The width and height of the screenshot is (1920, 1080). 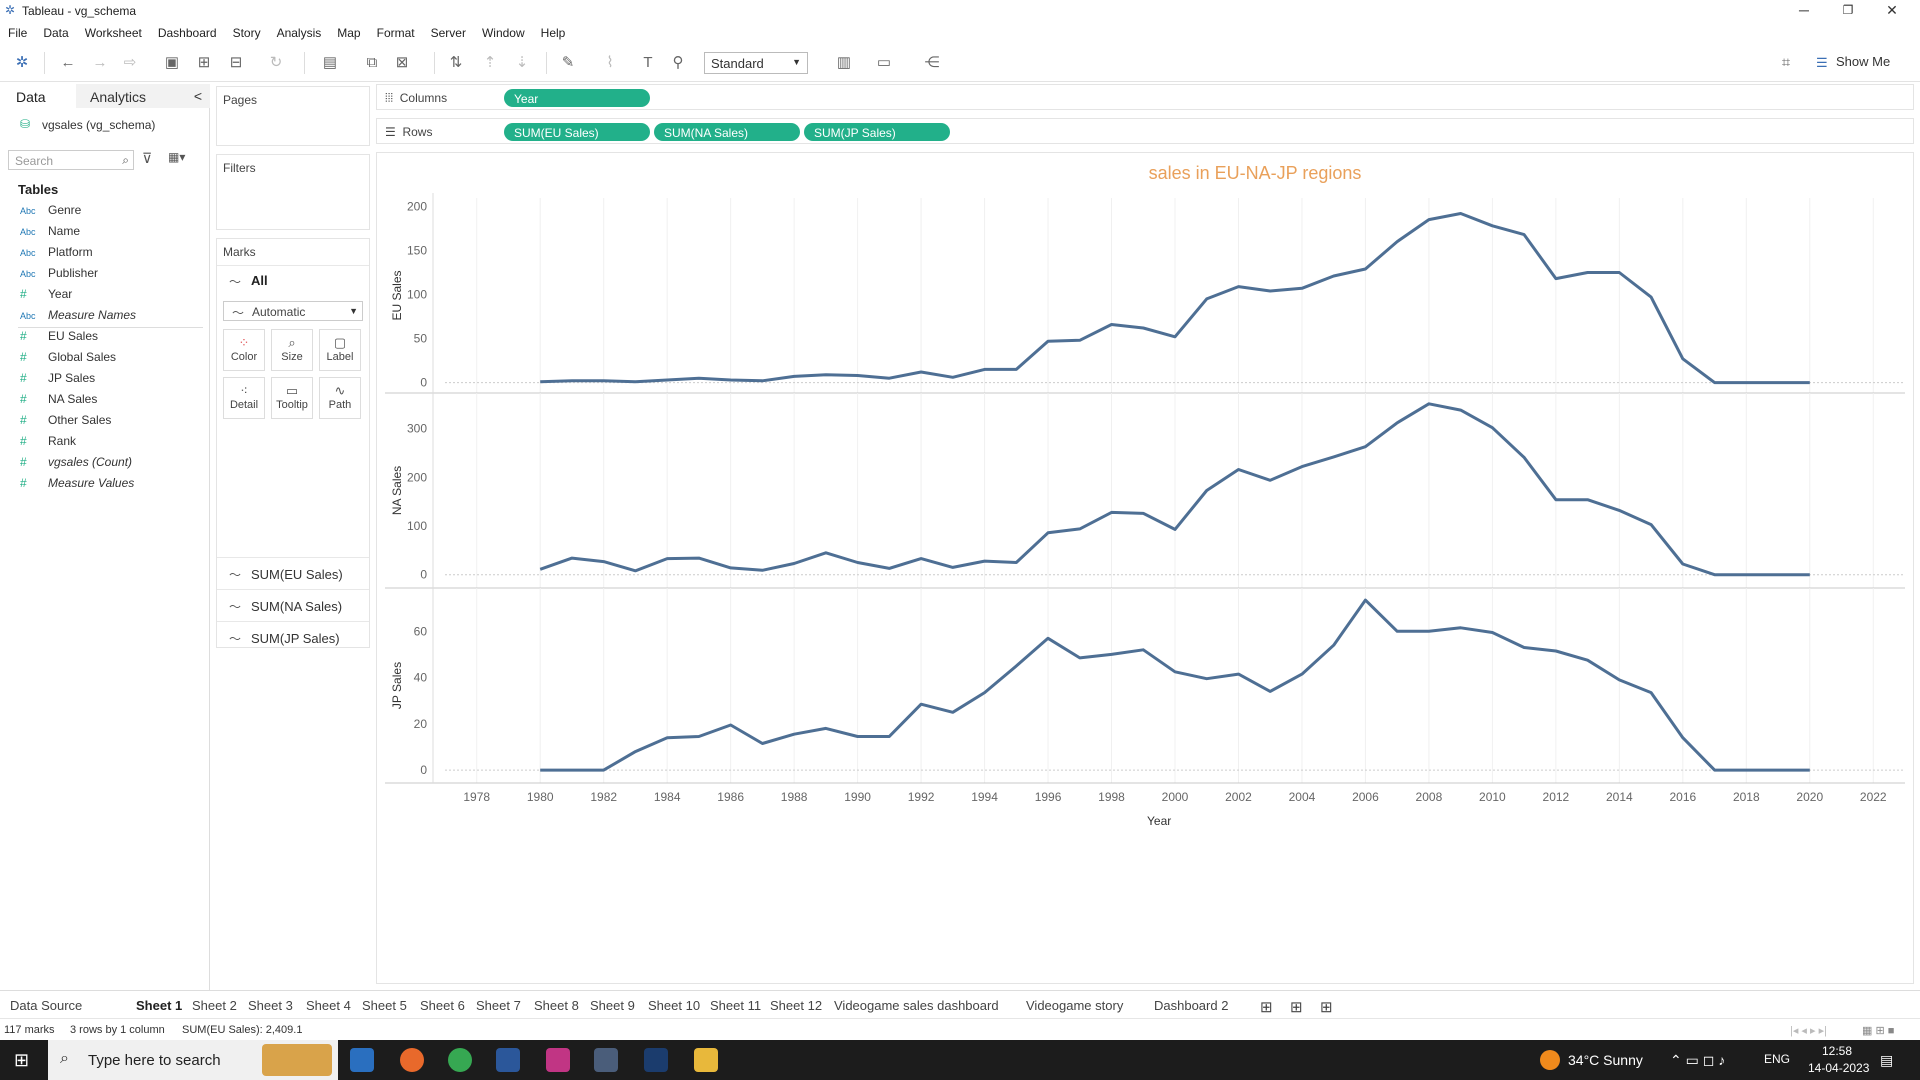 I want to click on sheet-tab: Sheet 12, so click(x=796, y=1005).